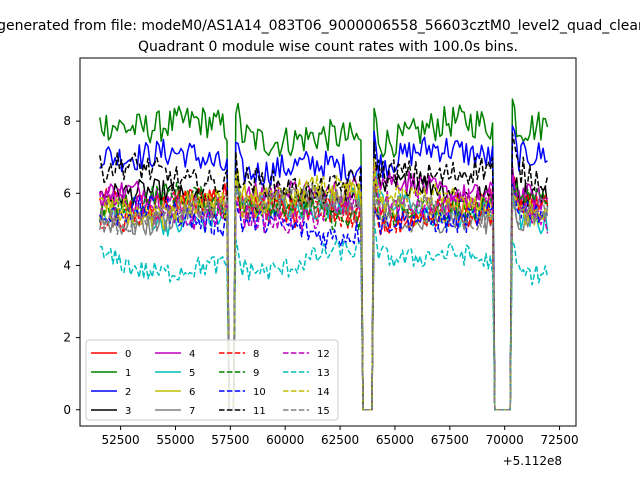 This screenshot has height=480, width=640. What do you see at coordinates (259, 392) in the screenshot?
I see `legend-label-10: 10` at bounding box center [259, 392].